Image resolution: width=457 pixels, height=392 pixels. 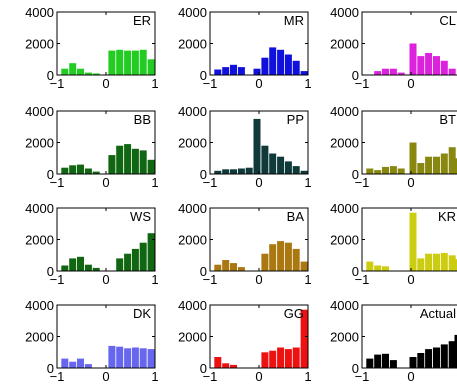 I want to click on panel-title: MR, so click(x=294, y=20).